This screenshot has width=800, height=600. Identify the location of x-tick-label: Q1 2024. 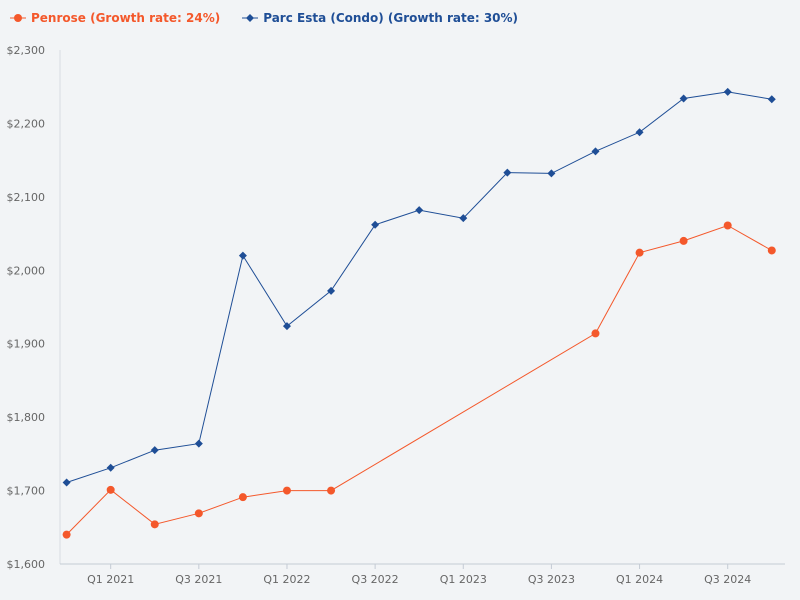
(639, 579).